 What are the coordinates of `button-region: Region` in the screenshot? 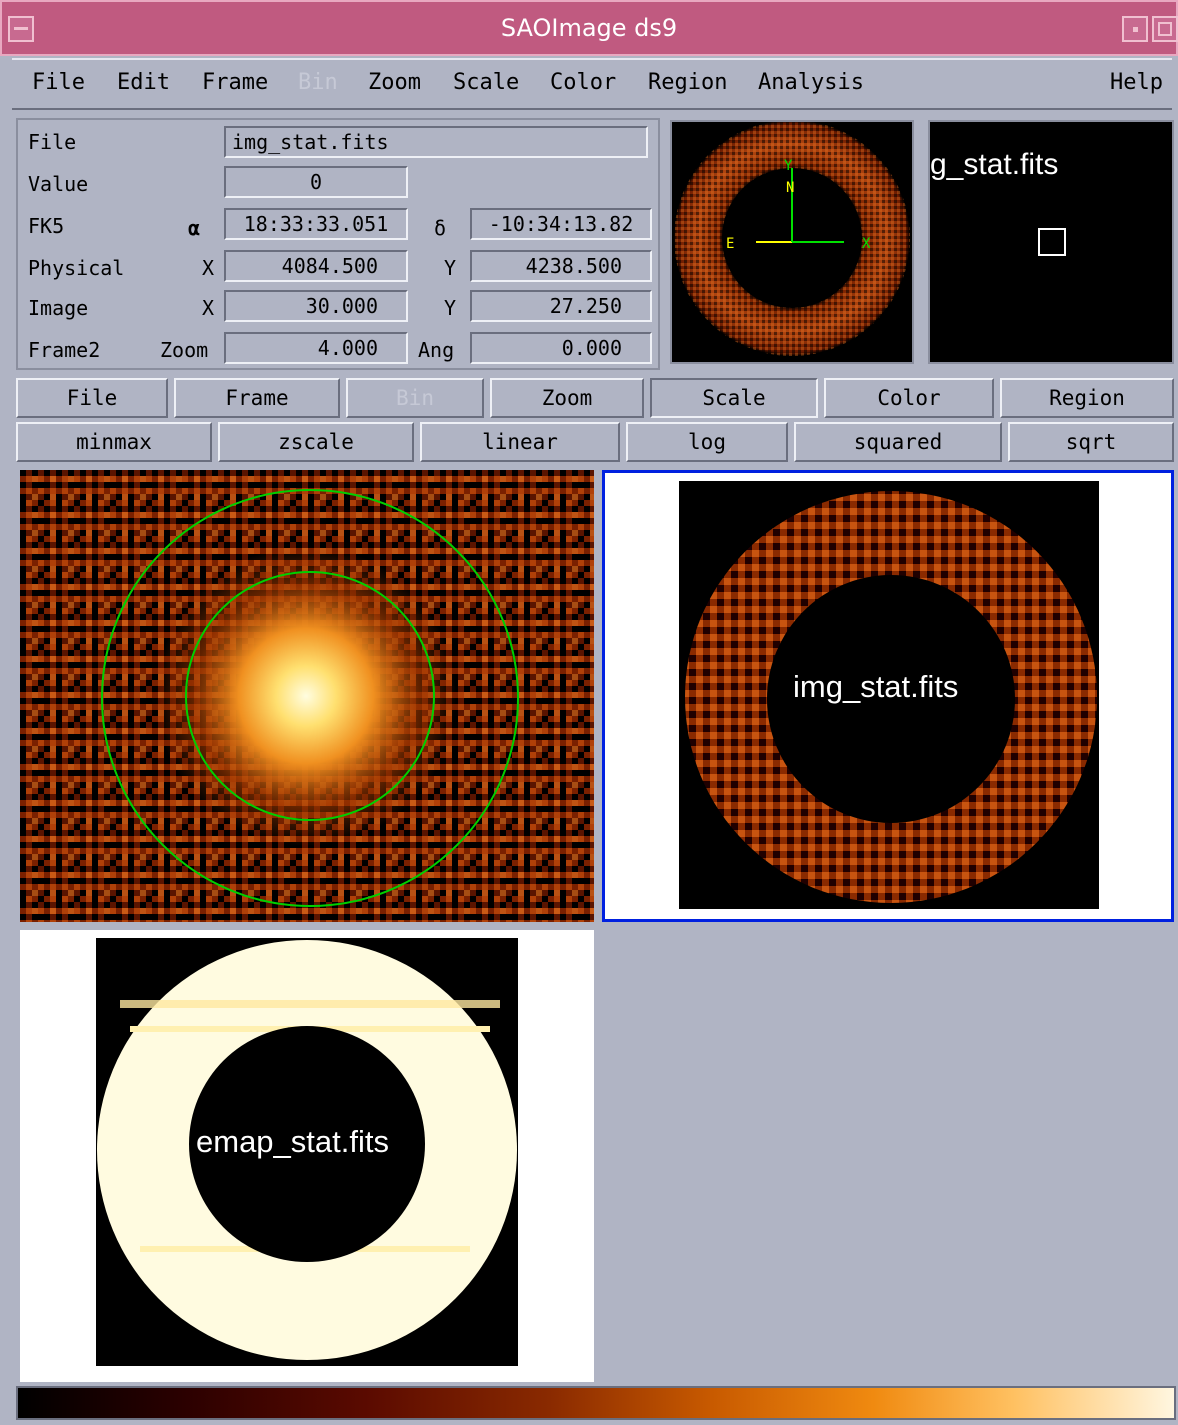 It's located at (1087, 398).